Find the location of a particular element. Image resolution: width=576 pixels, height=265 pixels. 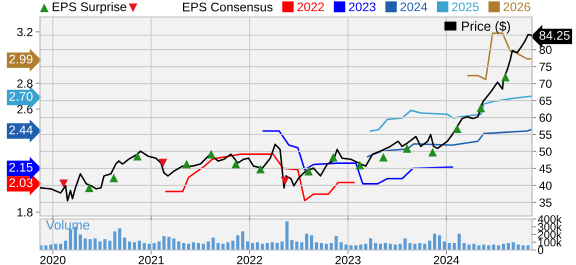

y-tick-label: 0 is located at coordinates (541, 250).